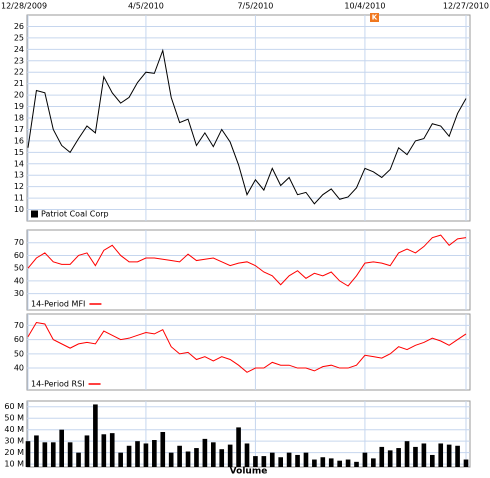 The image size is (490, 478). I want to click on y-tick-label: 23, so click(19, 60).